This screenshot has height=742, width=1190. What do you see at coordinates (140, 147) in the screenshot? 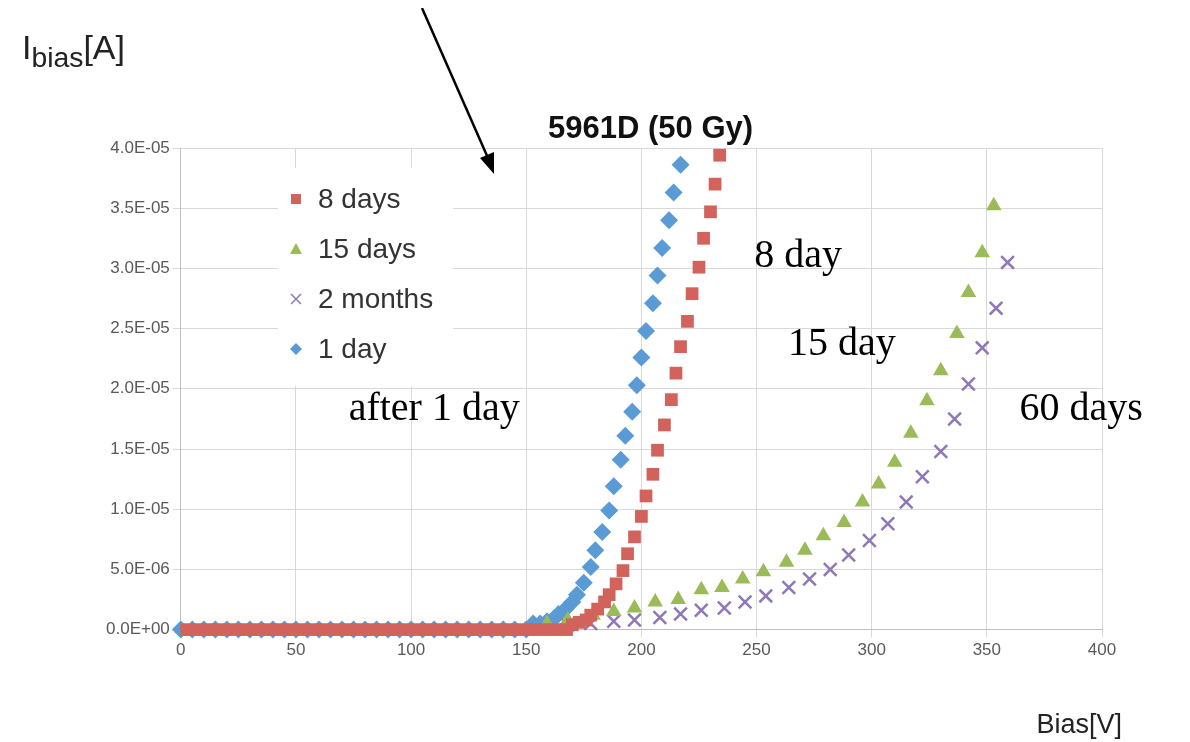
I see `y-tick-label: 4.0E-05` at bounding box center [140, 147].